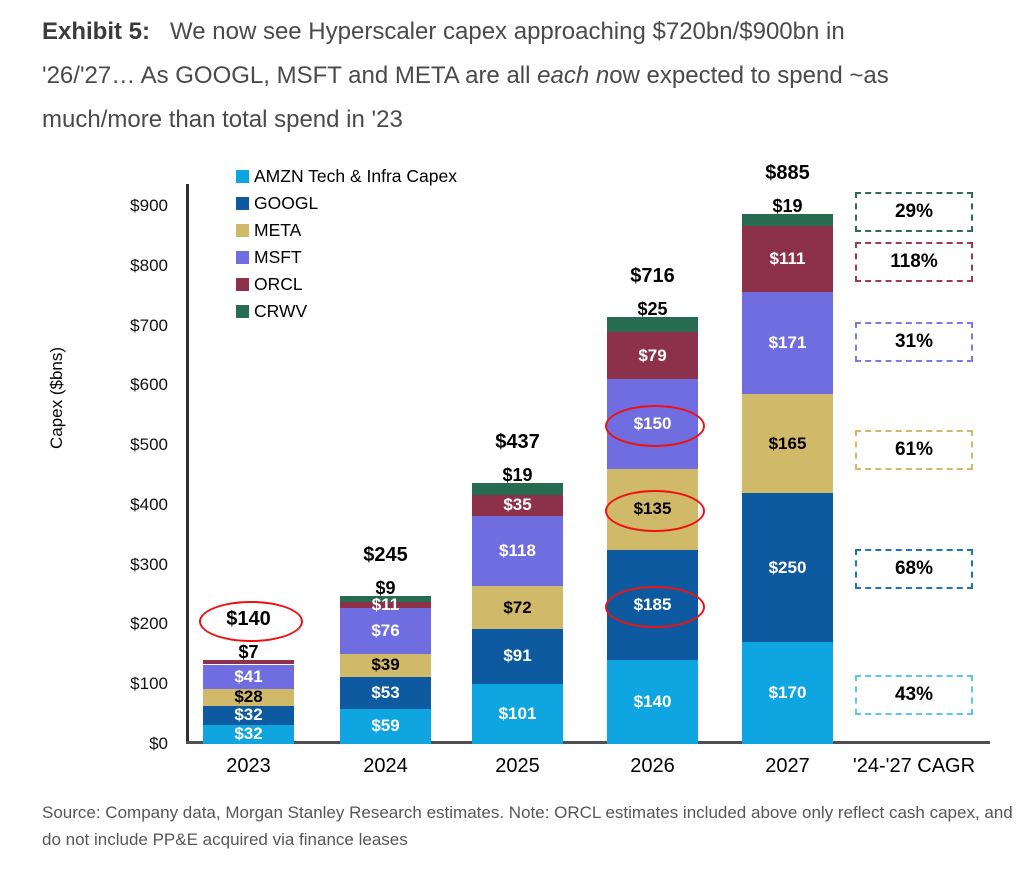 The height and width of the screenshot is (876, 1024). I want to click on legend-label-amzn: AMZN Tech & Infra Capex, so click(355, 175).